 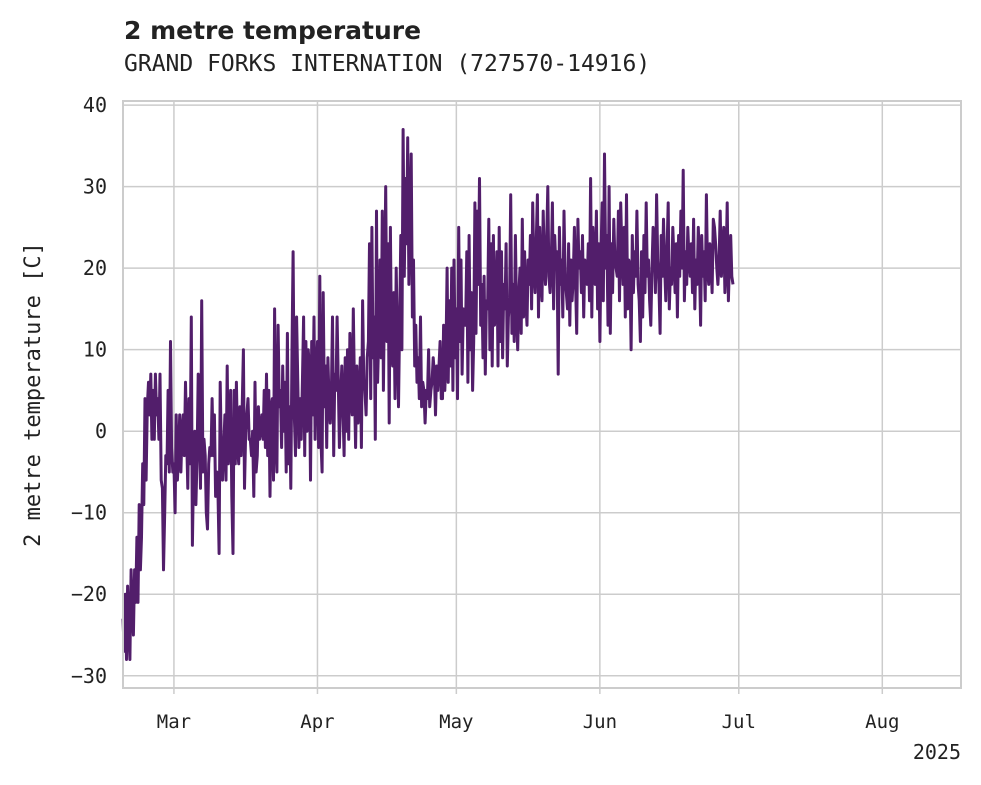 What do you see at coordinates (89, 513) in the screenshot?
I see `y-tick-label: −10` at bounding box center [89, 513].